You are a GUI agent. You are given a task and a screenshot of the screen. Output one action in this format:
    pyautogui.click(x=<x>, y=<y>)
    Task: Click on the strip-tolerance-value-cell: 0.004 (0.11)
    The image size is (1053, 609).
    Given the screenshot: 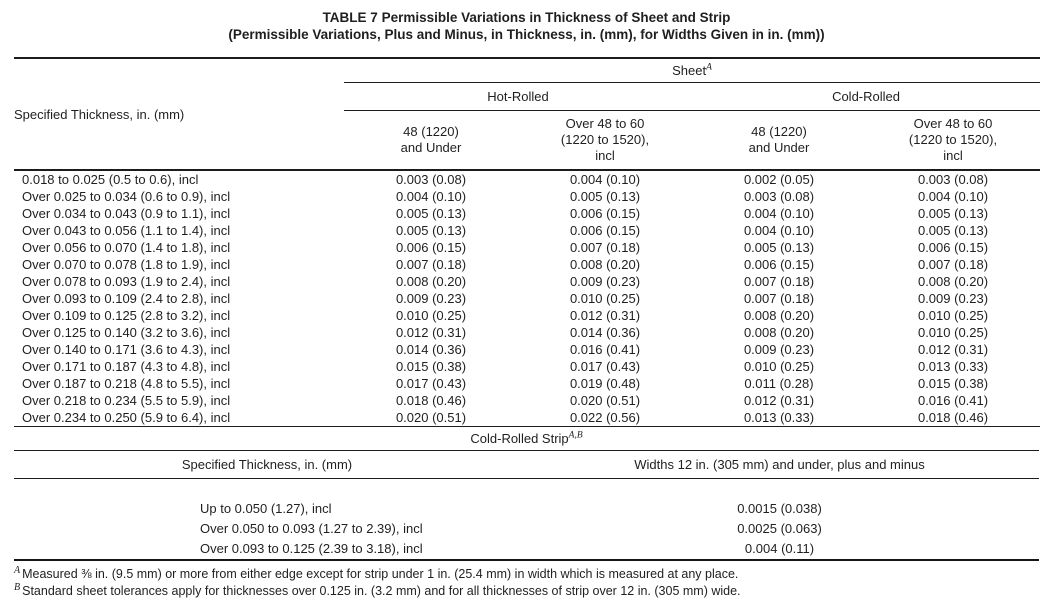 What is the action you would take?
    pyautogui.click(x=779, y=548)
    